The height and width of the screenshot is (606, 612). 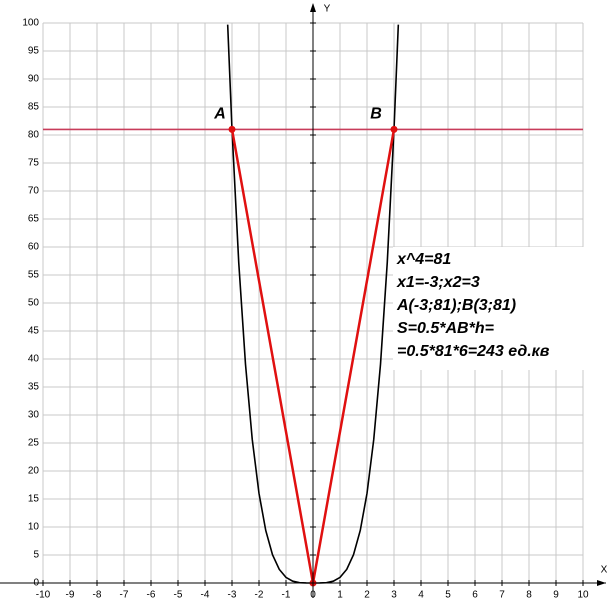 I want to click on y-tick-label: 15, so click(x=34, y=499).